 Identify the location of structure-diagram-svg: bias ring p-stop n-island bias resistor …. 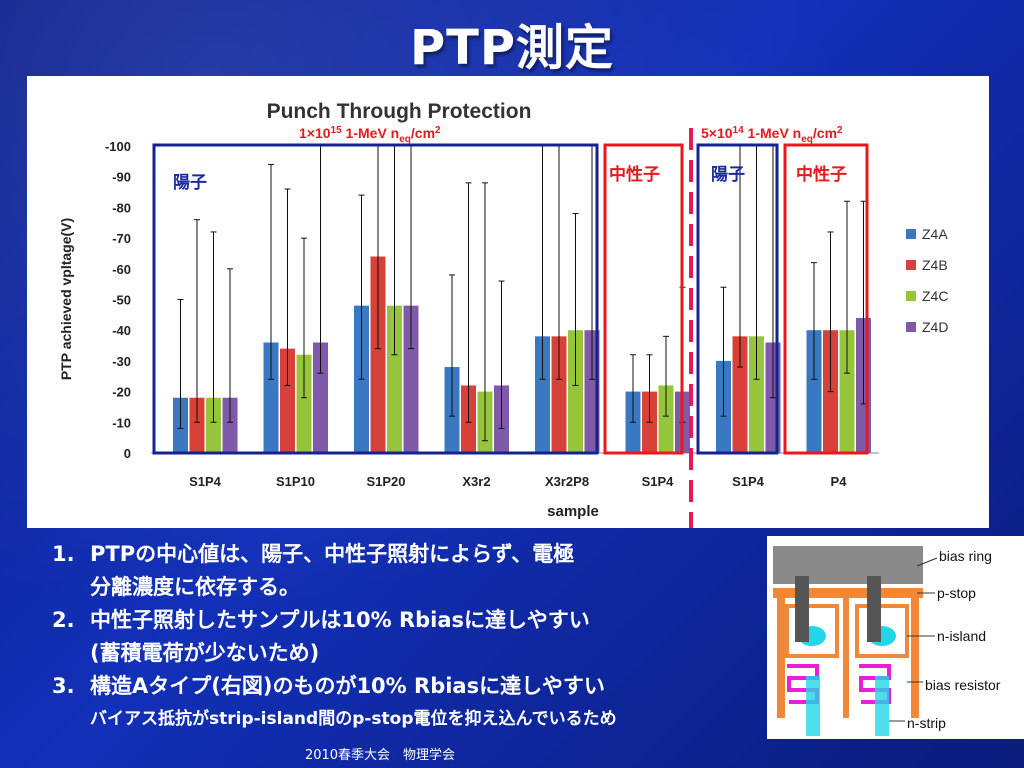
(887, 641).